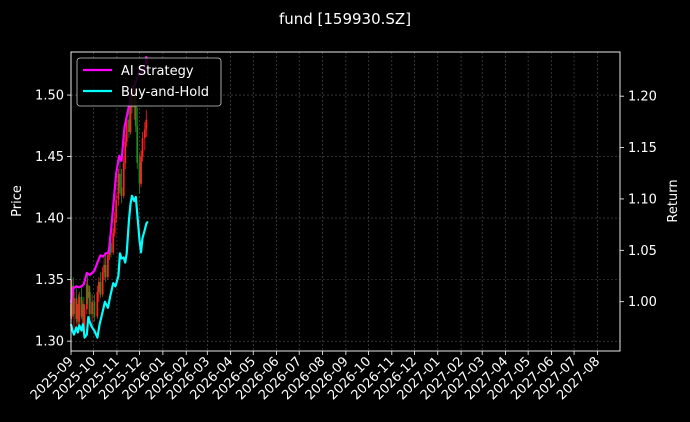 This screenshot has width=690, height=422. What do you see at coordinates (17, 201) in the screenshot?
I see `y-axis-left-label: Price` at bounding box center [17, 201].